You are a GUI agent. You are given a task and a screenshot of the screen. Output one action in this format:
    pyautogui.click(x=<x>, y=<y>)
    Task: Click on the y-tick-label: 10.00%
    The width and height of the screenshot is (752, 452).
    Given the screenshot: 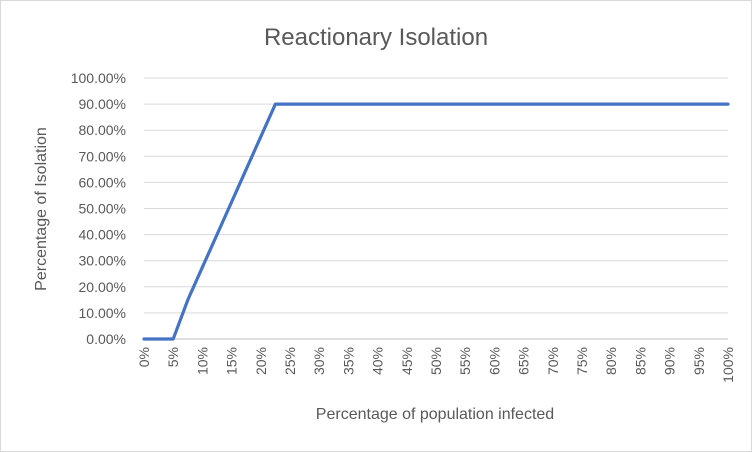 What is the action you would take?
    pyautogui.click(x=102, y=313)
    